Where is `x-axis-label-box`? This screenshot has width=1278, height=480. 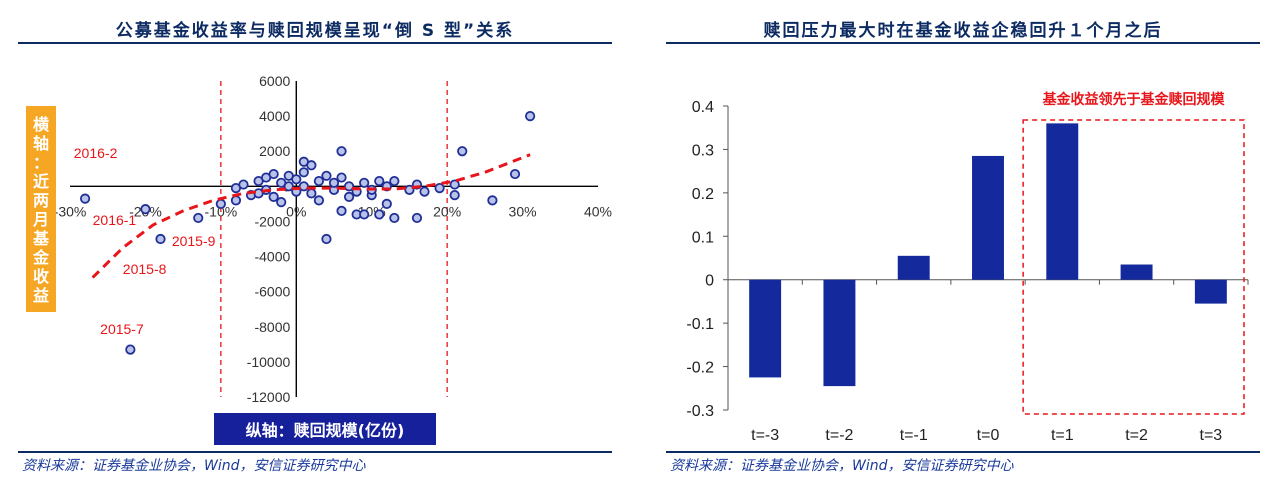 x-axis-label-box is located at coordinates (325, 429).